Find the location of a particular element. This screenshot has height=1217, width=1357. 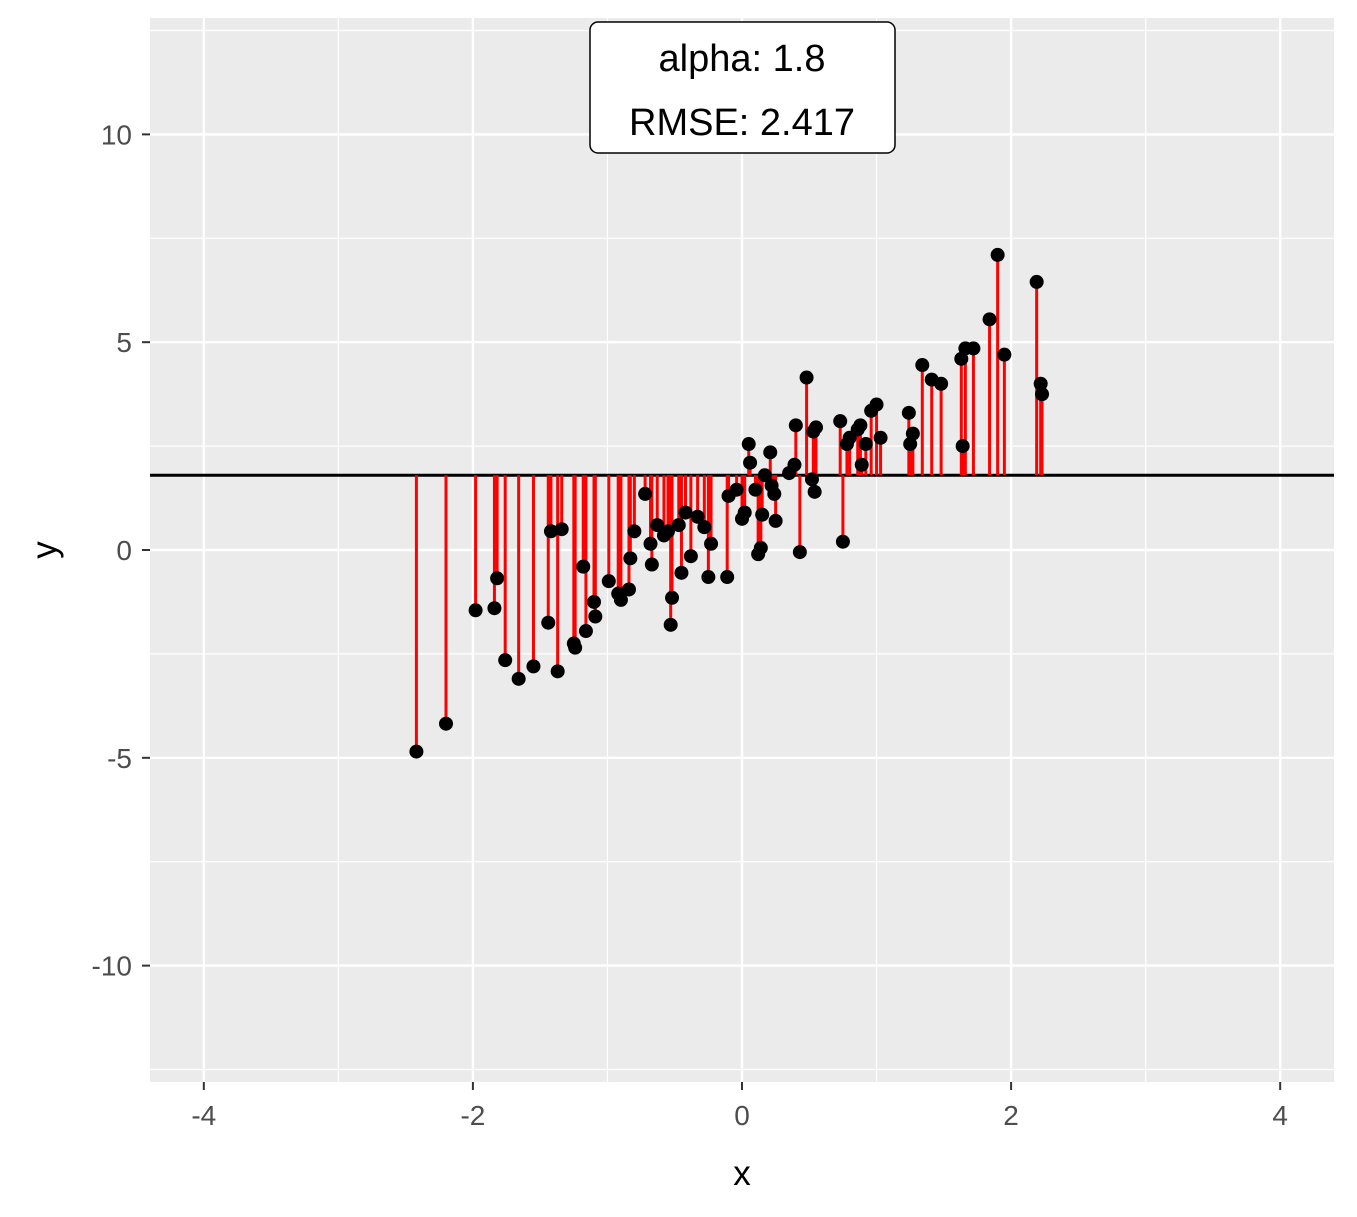

x-tick-label: 0 is located at coordinates (742, 1115).